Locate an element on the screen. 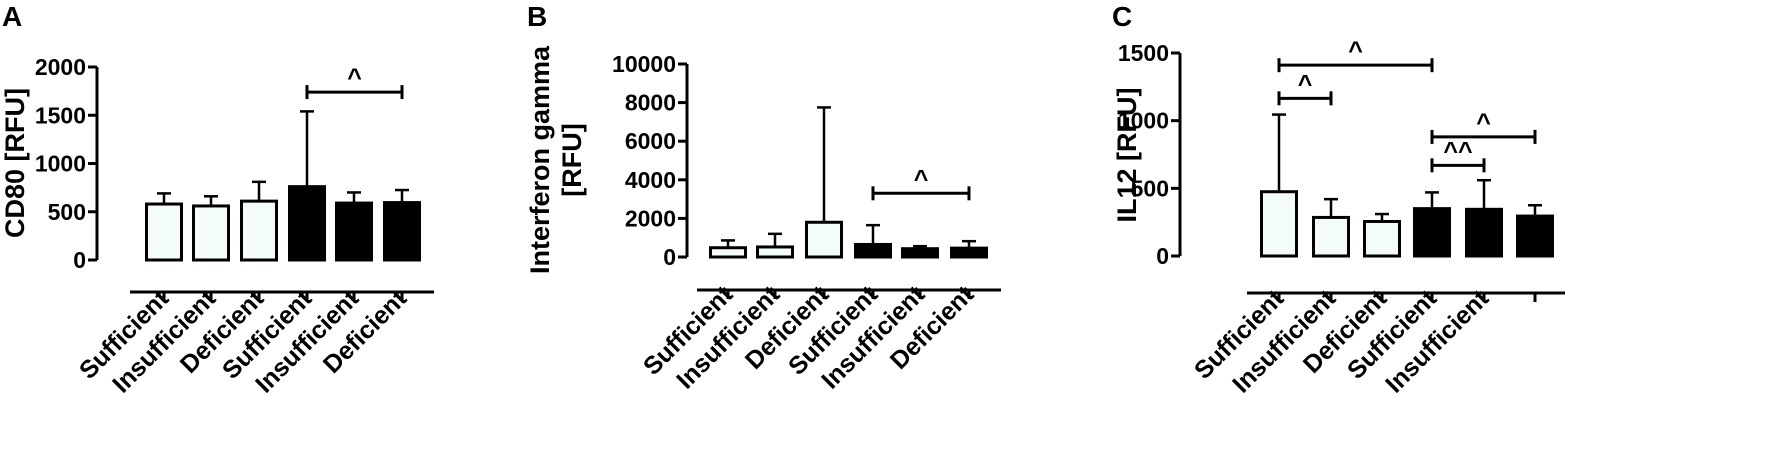  panel-letter-b: B is located at coordinates (537, 16).